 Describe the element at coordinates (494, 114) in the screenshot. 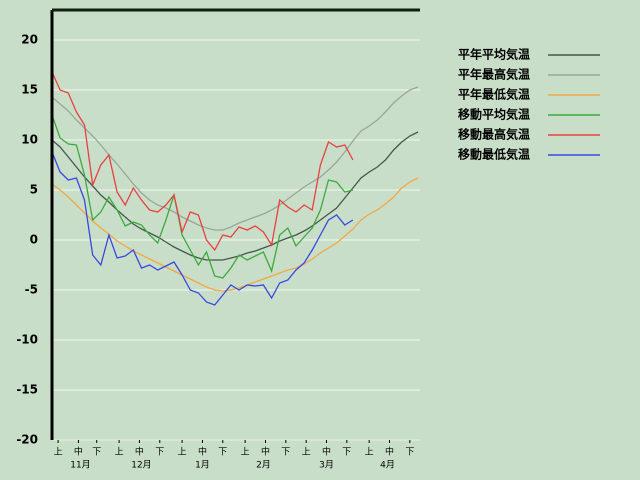

I see `legend-label: 移動平均気温` at that location.